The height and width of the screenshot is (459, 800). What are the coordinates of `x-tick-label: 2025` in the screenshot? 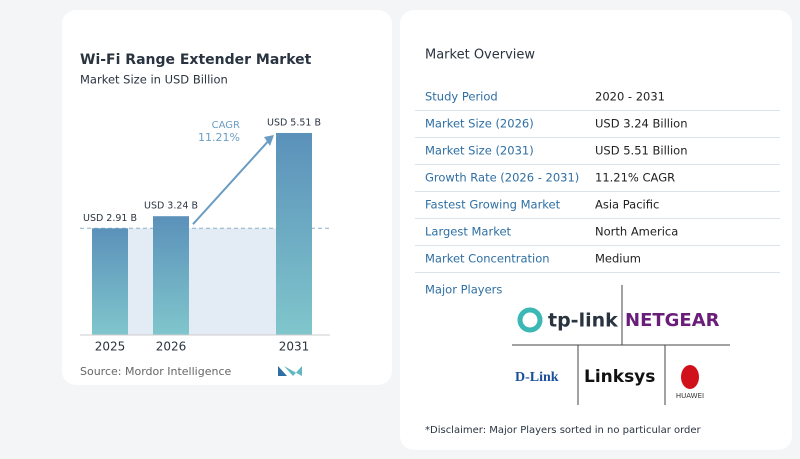 It's located at (110, 347).